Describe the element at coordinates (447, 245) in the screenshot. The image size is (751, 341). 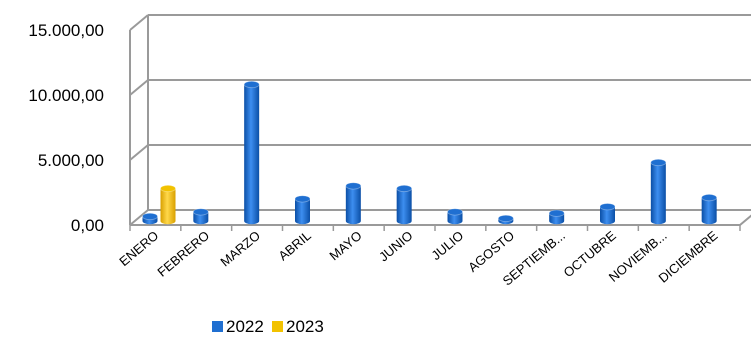
I see `x-tick-label: JULIO` at that location.